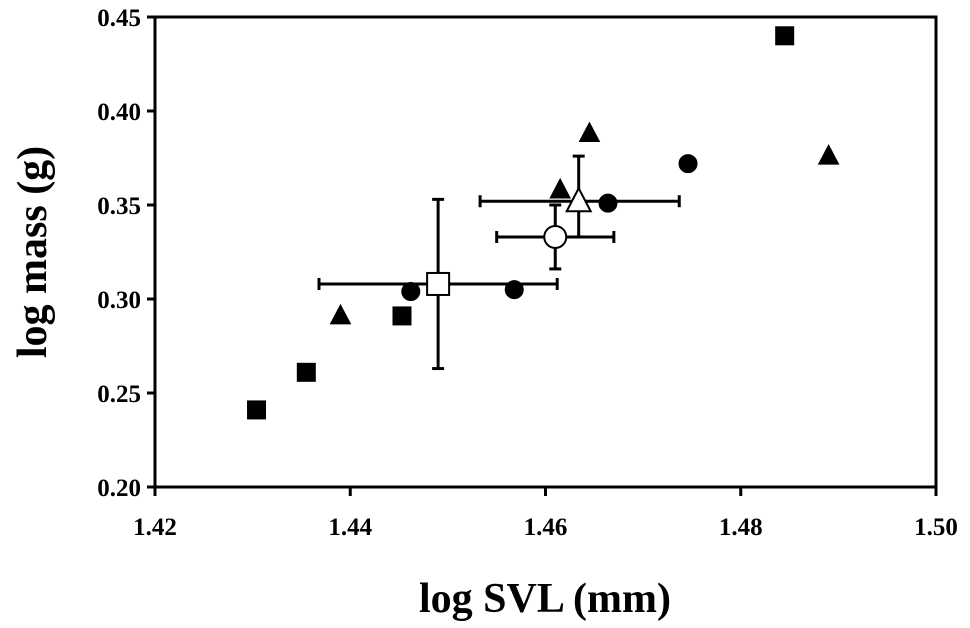  What do you see at coordinates (119, 300) in the screenshot?
I see `y-tick-label: 0.30` at bounding box center [119, 300].